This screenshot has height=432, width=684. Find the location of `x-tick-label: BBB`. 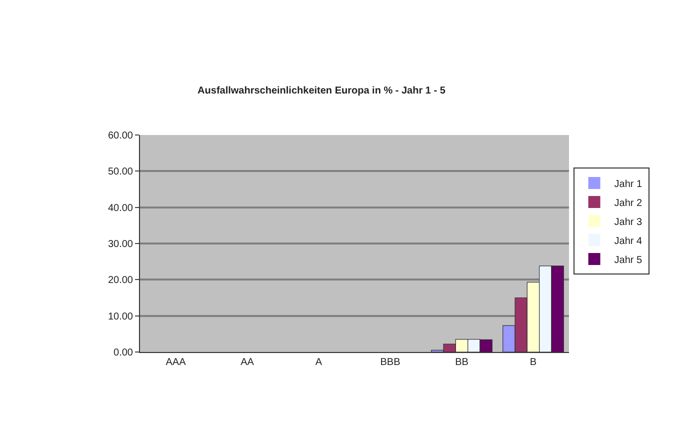

x-tick-label: BBB is located at coordinates (390, 362).